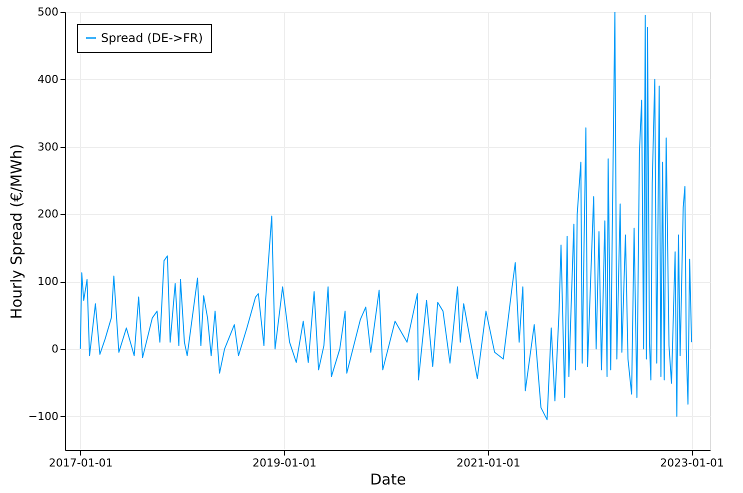 This screenshot has height=493, width=743. Describe the element at coordinates (43, 416) in the screenshot. I see `y-tick-label: −100` at that location.